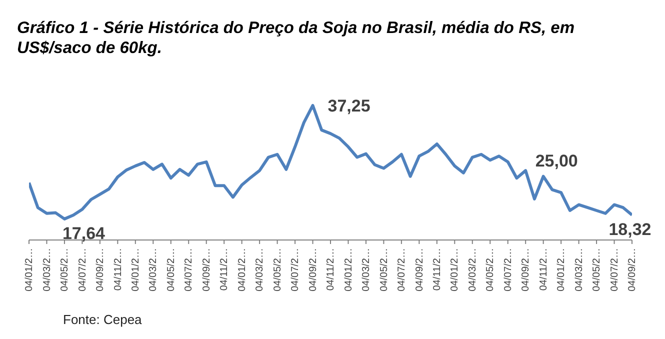 Image resolution: width=665 pixels, height=339 pixels. Describe the element at coordinates (556, 160) in the screenshot. I see `data-label: 25,00` at that location.